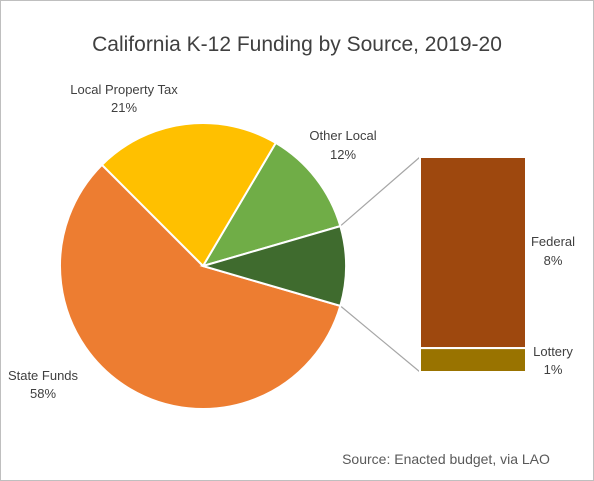 The height and width of the screenshot is (481, 594). What do you see at coordinates (380, 339) in the screenshot?
I see `connector-line-bottom` at bounding box center [380, 339].